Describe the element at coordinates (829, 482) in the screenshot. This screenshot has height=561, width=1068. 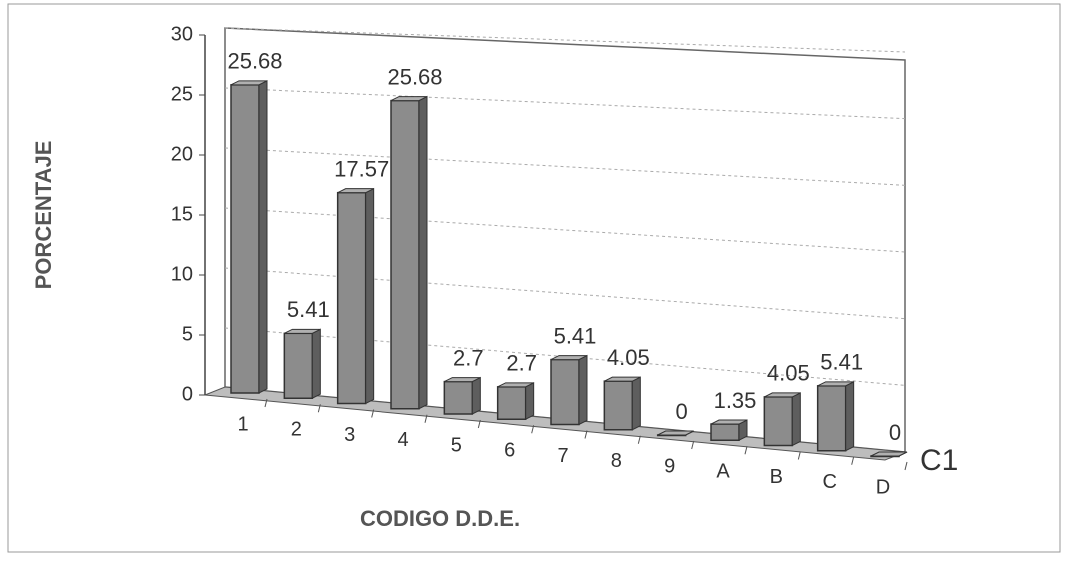
I see `x-tick-label: C` at that location.